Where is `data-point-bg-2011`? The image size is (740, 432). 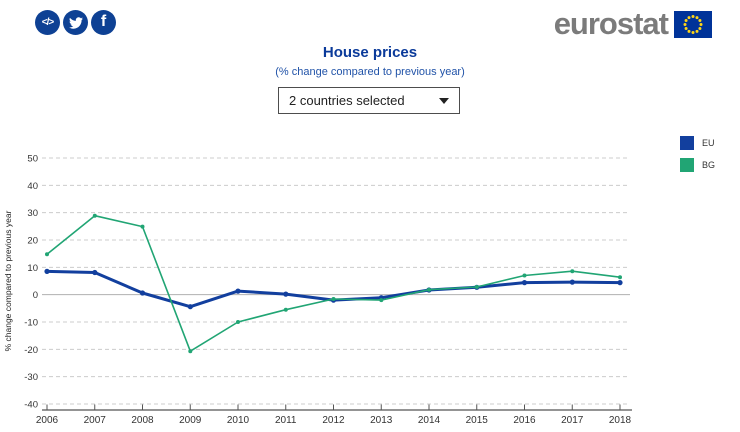
data-point-bg-2011 is located at coordinates (285, 309).